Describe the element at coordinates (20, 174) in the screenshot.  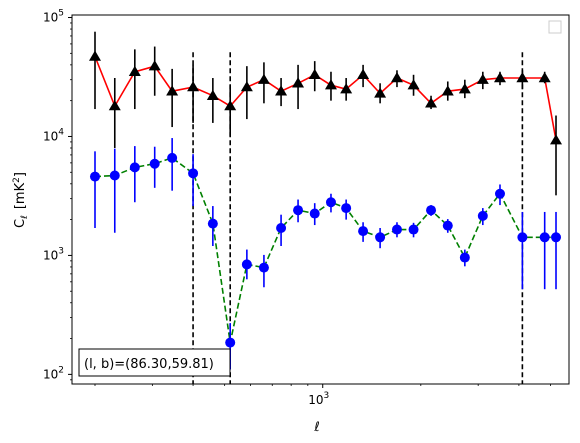
I see `y-axis-label-unit-close: ]` at that location.